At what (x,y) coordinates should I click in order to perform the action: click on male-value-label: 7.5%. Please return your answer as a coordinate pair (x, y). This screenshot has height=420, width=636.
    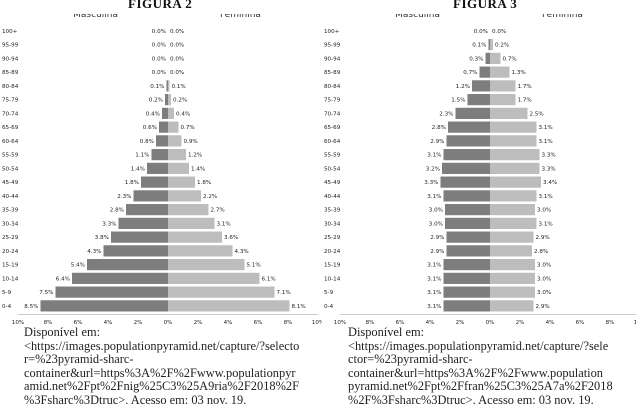
    Looking at the image, I should click on (46, 293).